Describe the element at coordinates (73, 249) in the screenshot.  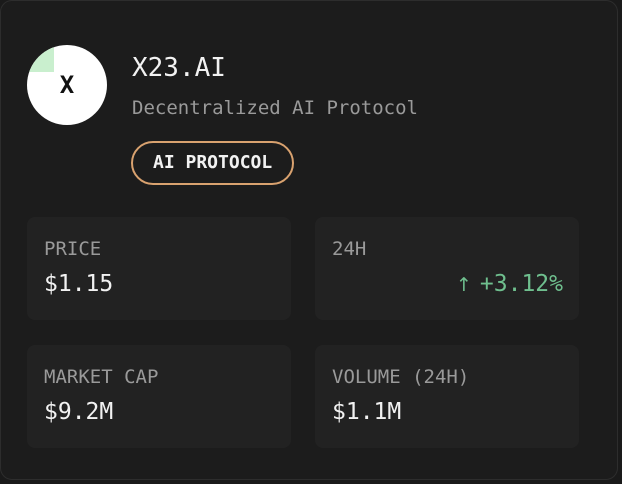
I see `price-label: PRICE` at that location.